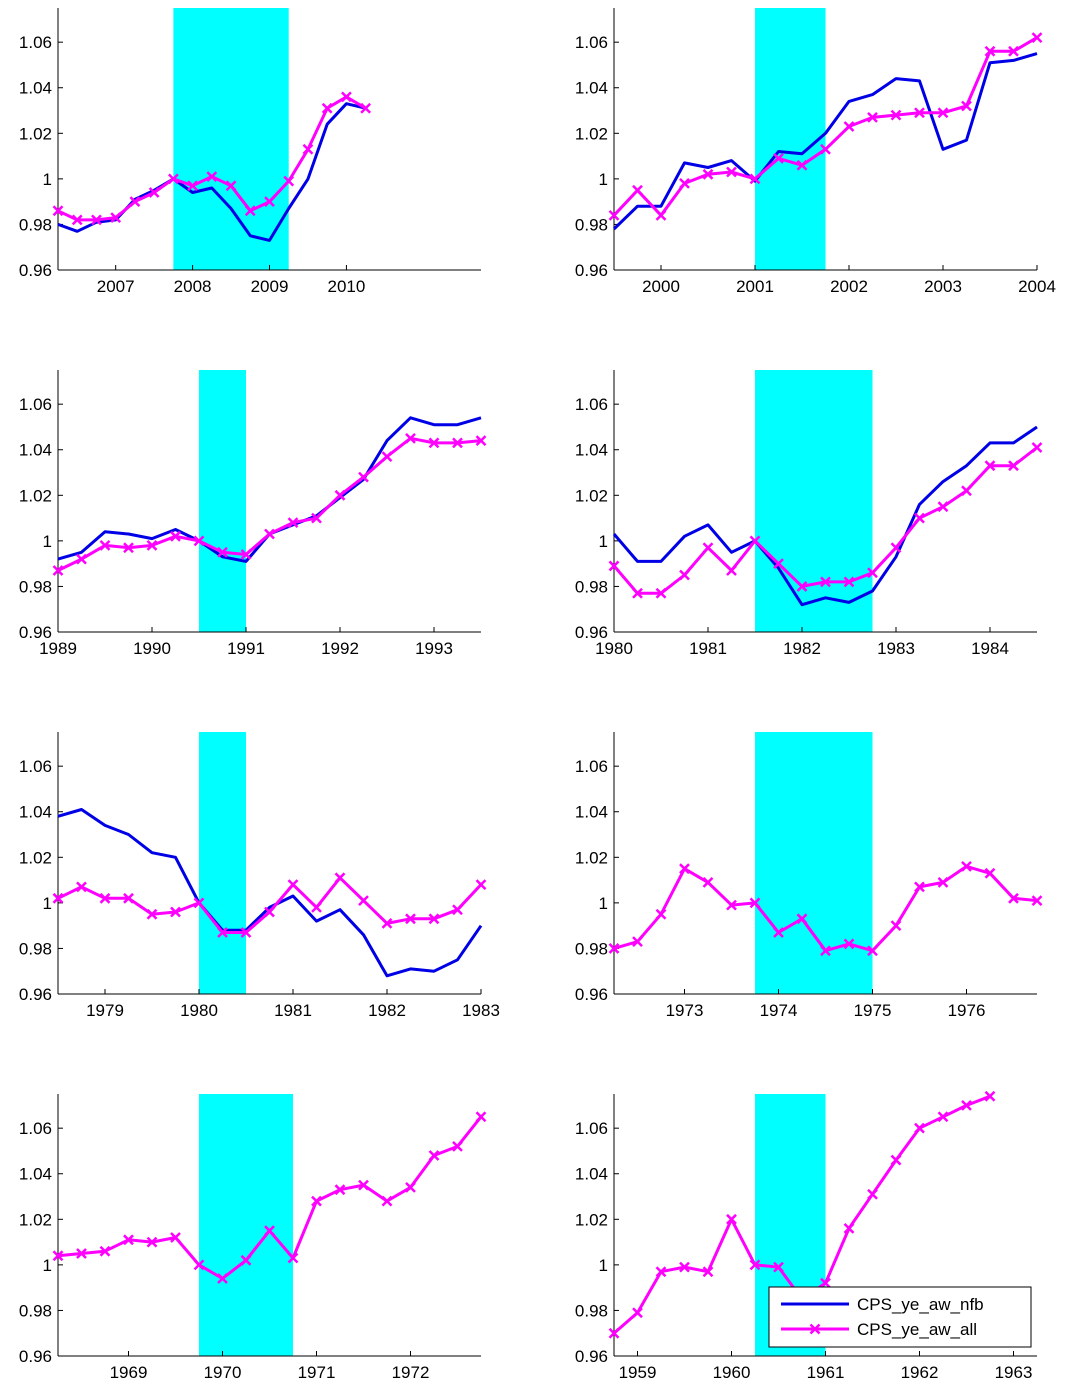 This screenshot has height=1387, width=1065. What do you see at coordinates (293, 1010) in the screenshot?
I see `x-tick-label: 1981` at bounding box center [293, 1010].